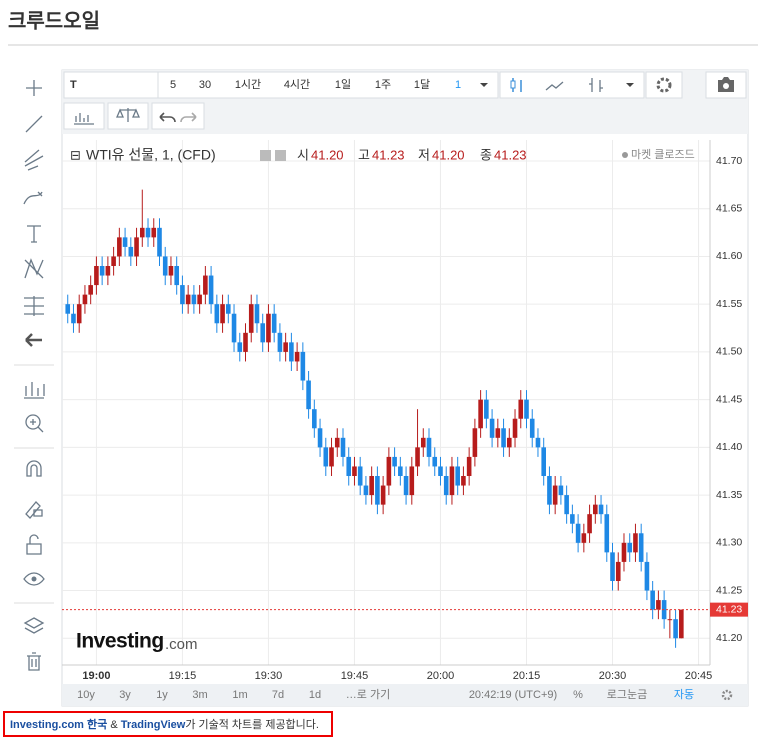 The height and width of the screenshot is (751, 763). What do you see at coordinates (424, 154) in the screenshot?
I see `low-label: 저` at bounding box center [424, 154].